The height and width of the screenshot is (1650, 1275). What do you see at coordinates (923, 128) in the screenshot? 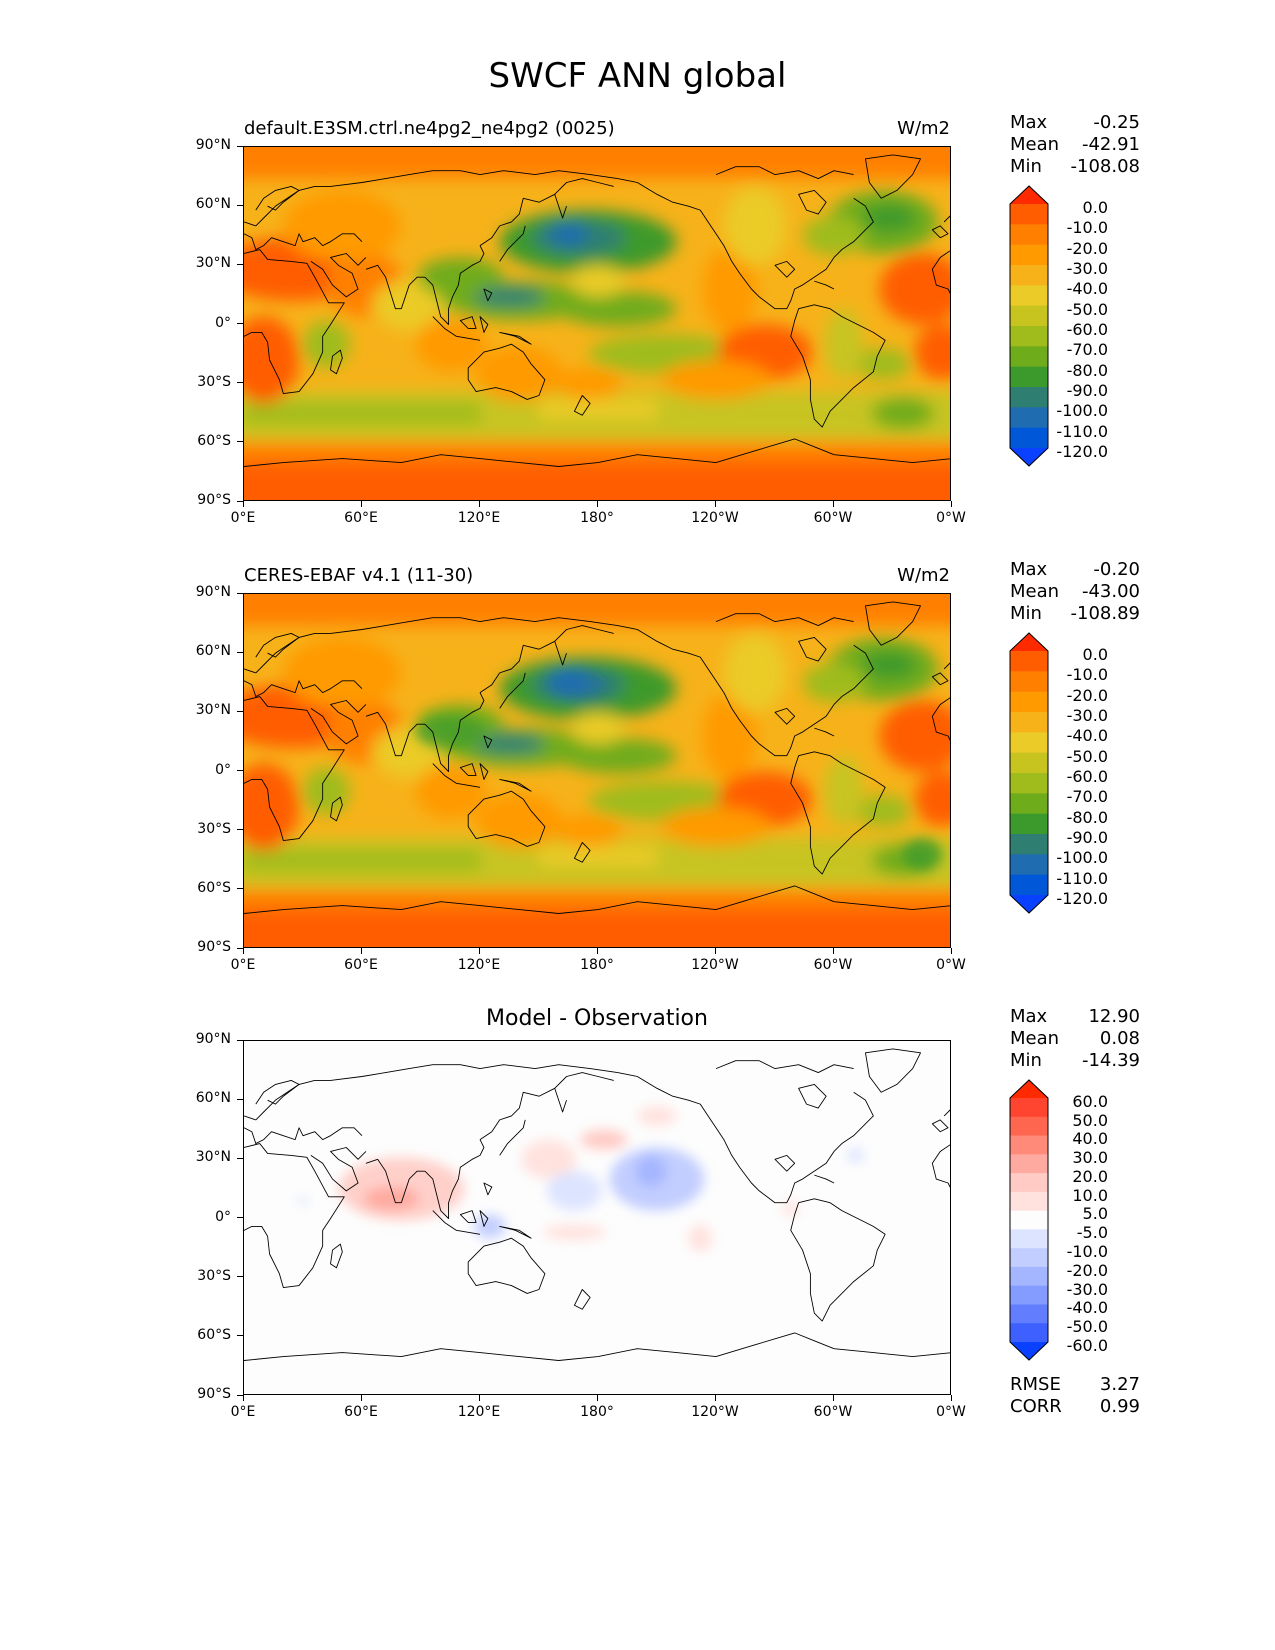
I see `panel-1-units: W/m2` at bounding box center [923, 128].